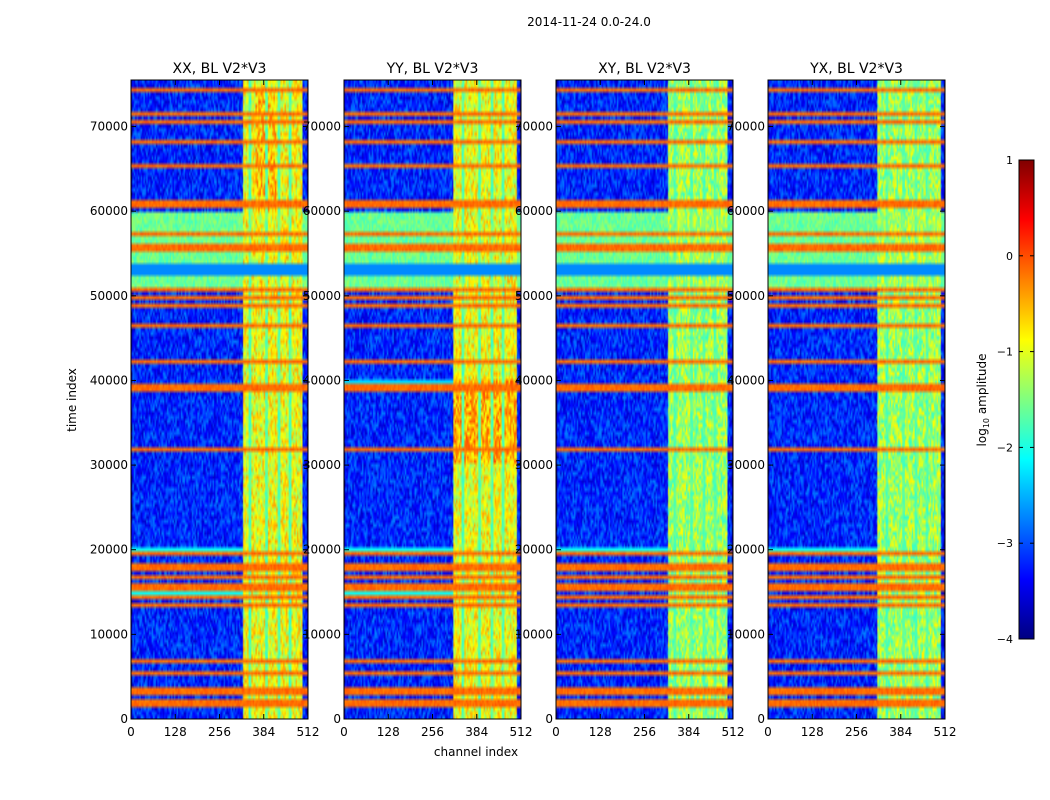  Describe the element at coordinates (856, 399) in the screenshot. I see `heatmap-yx` at that location.